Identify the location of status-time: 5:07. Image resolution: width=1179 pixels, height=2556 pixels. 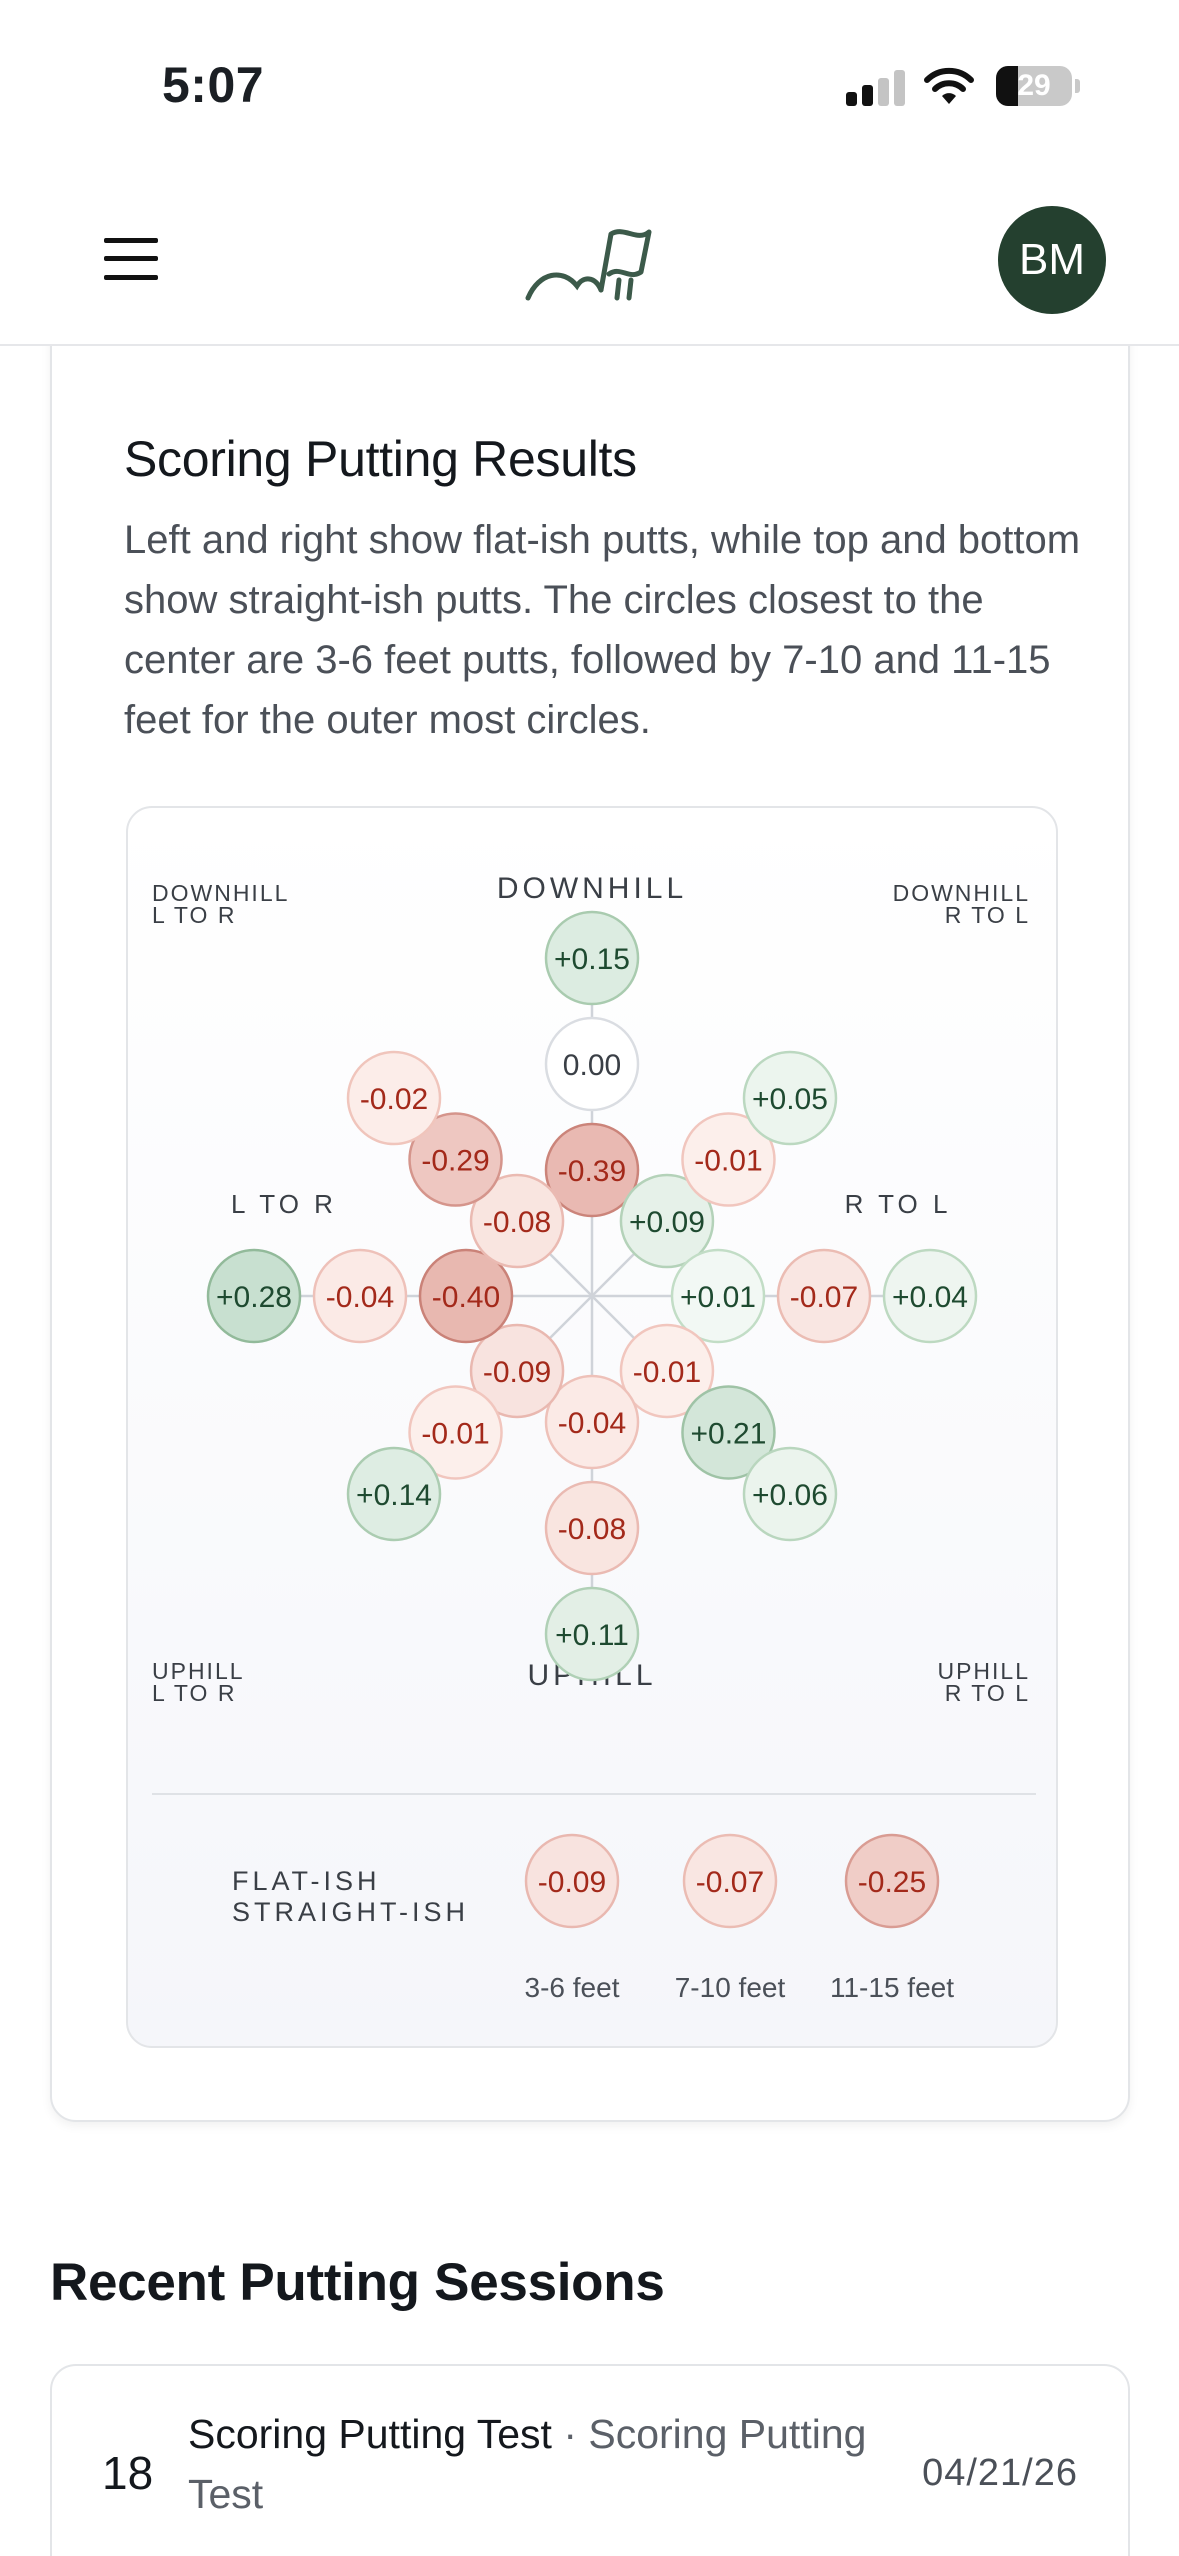
(213, 85).